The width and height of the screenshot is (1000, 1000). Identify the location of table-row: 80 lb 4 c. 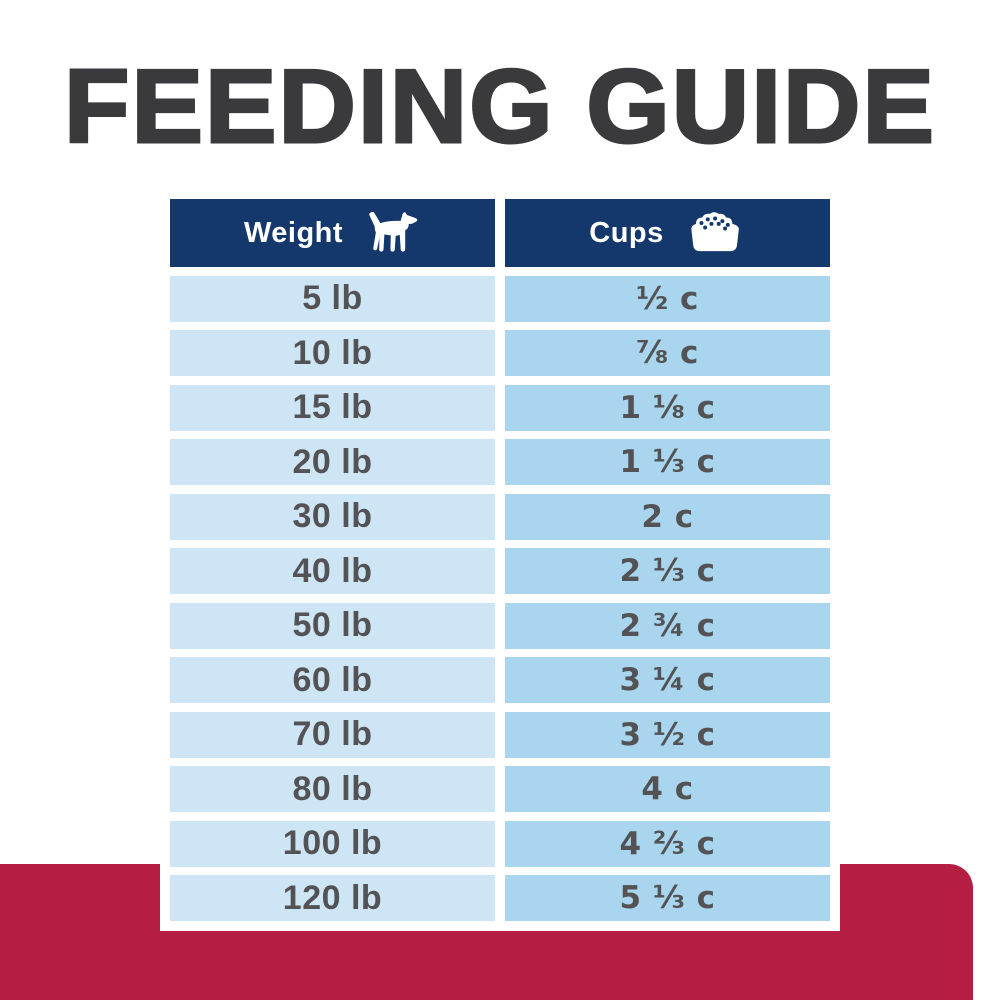
(500, 789).